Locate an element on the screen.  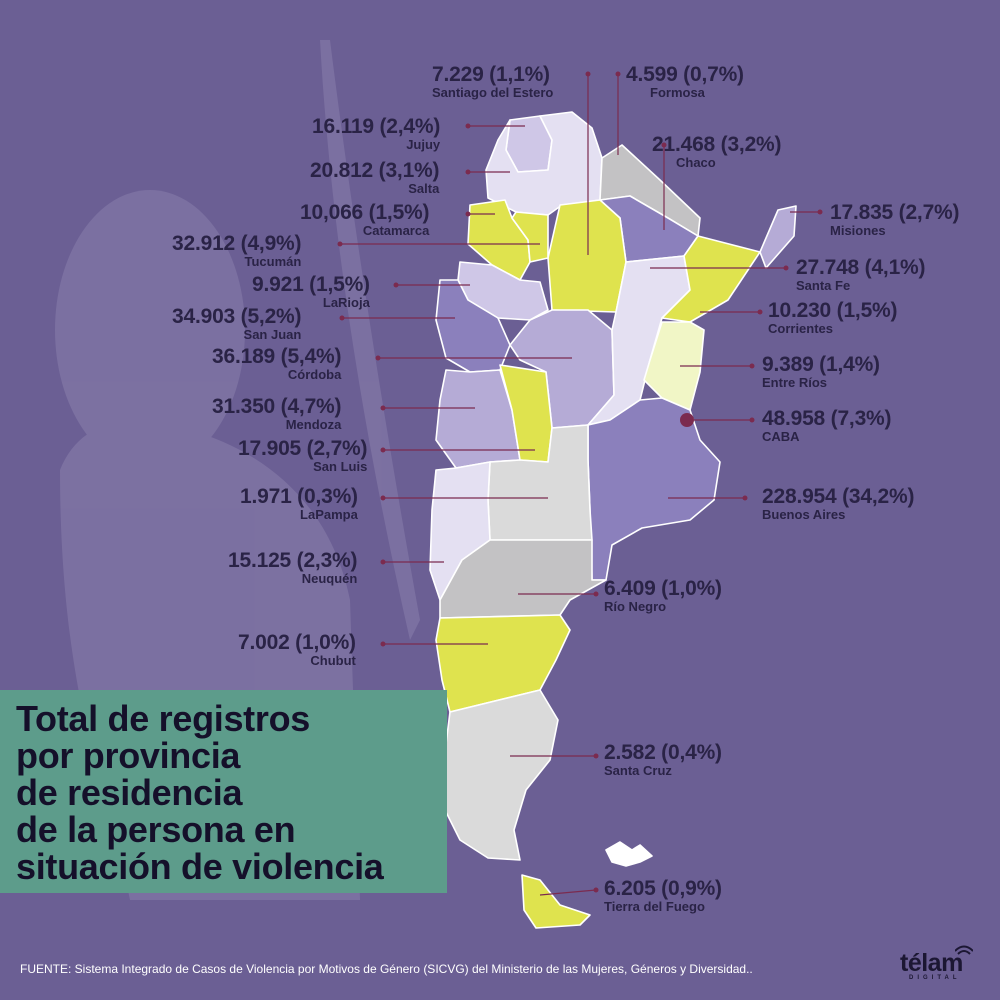
label-santa-fe: 27.748 (4,1%) Santa Fe is located at coordinates (861, 274).